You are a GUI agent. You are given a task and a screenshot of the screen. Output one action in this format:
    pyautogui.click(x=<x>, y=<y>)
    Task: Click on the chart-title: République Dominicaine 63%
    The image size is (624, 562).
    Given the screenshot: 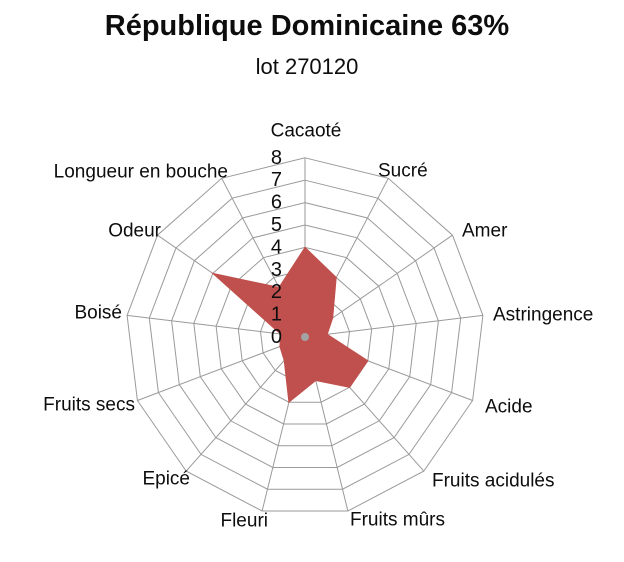 What is the action you would take?
    pyautogui.click(x=307, y=26)
    